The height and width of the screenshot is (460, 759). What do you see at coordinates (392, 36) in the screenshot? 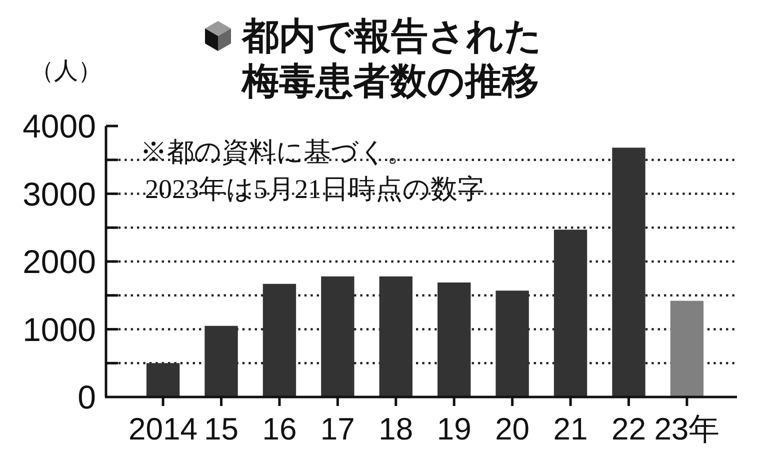
I see `title: 都内で報告された` at bounding box center [392, 36].